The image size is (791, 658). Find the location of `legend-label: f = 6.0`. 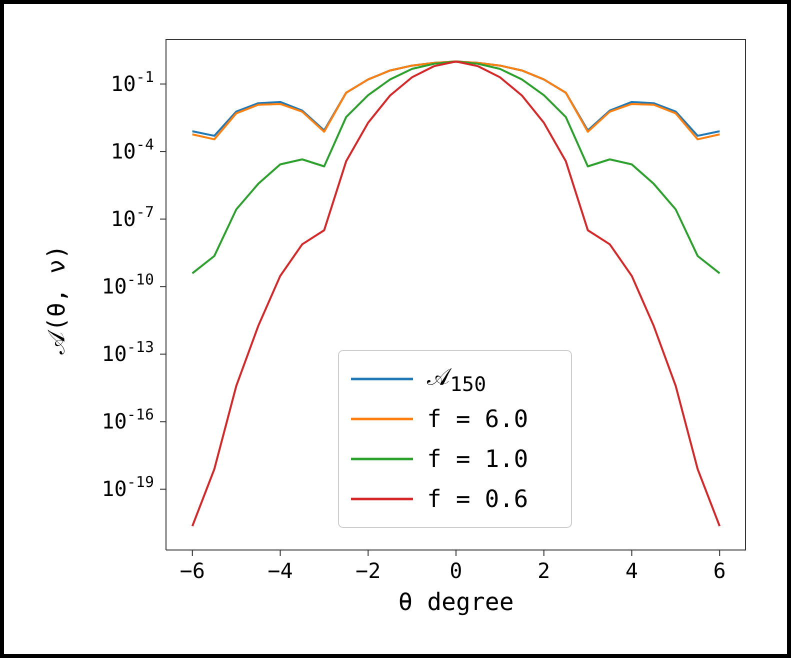

legend-label: f = 6.0 is located at coordinates (477, 419).